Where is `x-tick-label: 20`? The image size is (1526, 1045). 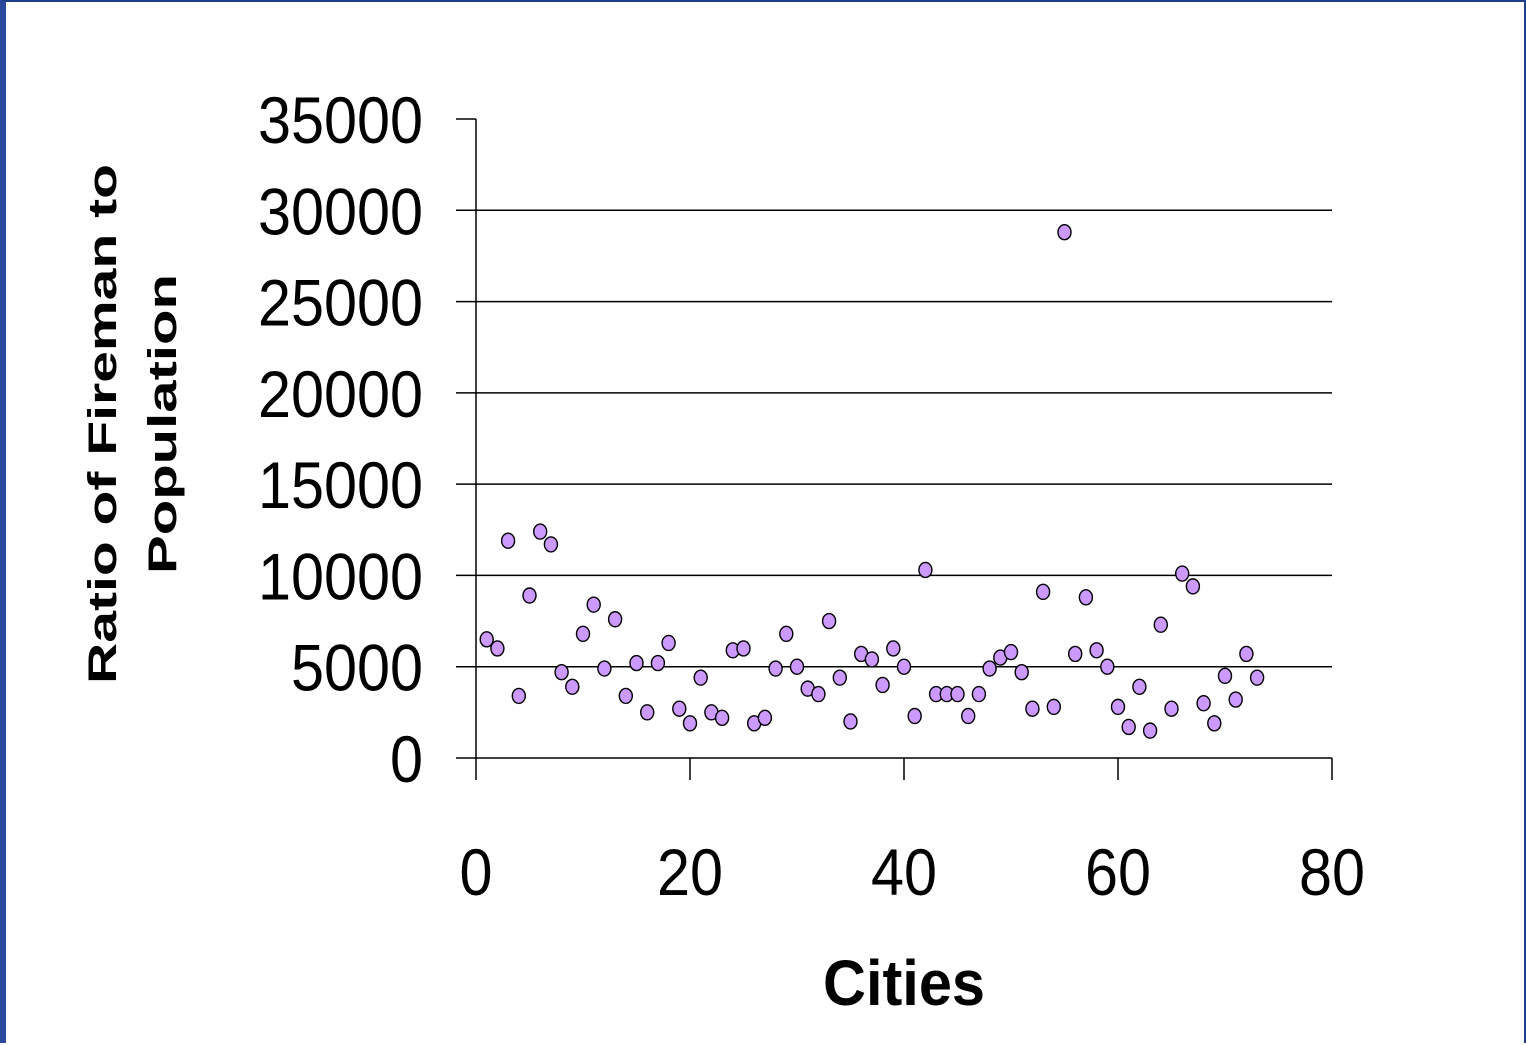
x-tick-label: 20 is located at coordinates (690, 872).